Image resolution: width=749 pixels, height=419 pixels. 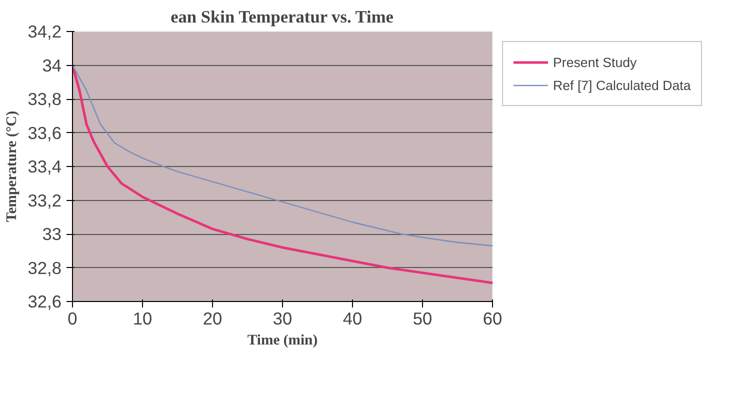 What do you see at coordinates (282, 318) in the screenshot?
I see `x-tick-label: 30` at bounding box center [282, 318].